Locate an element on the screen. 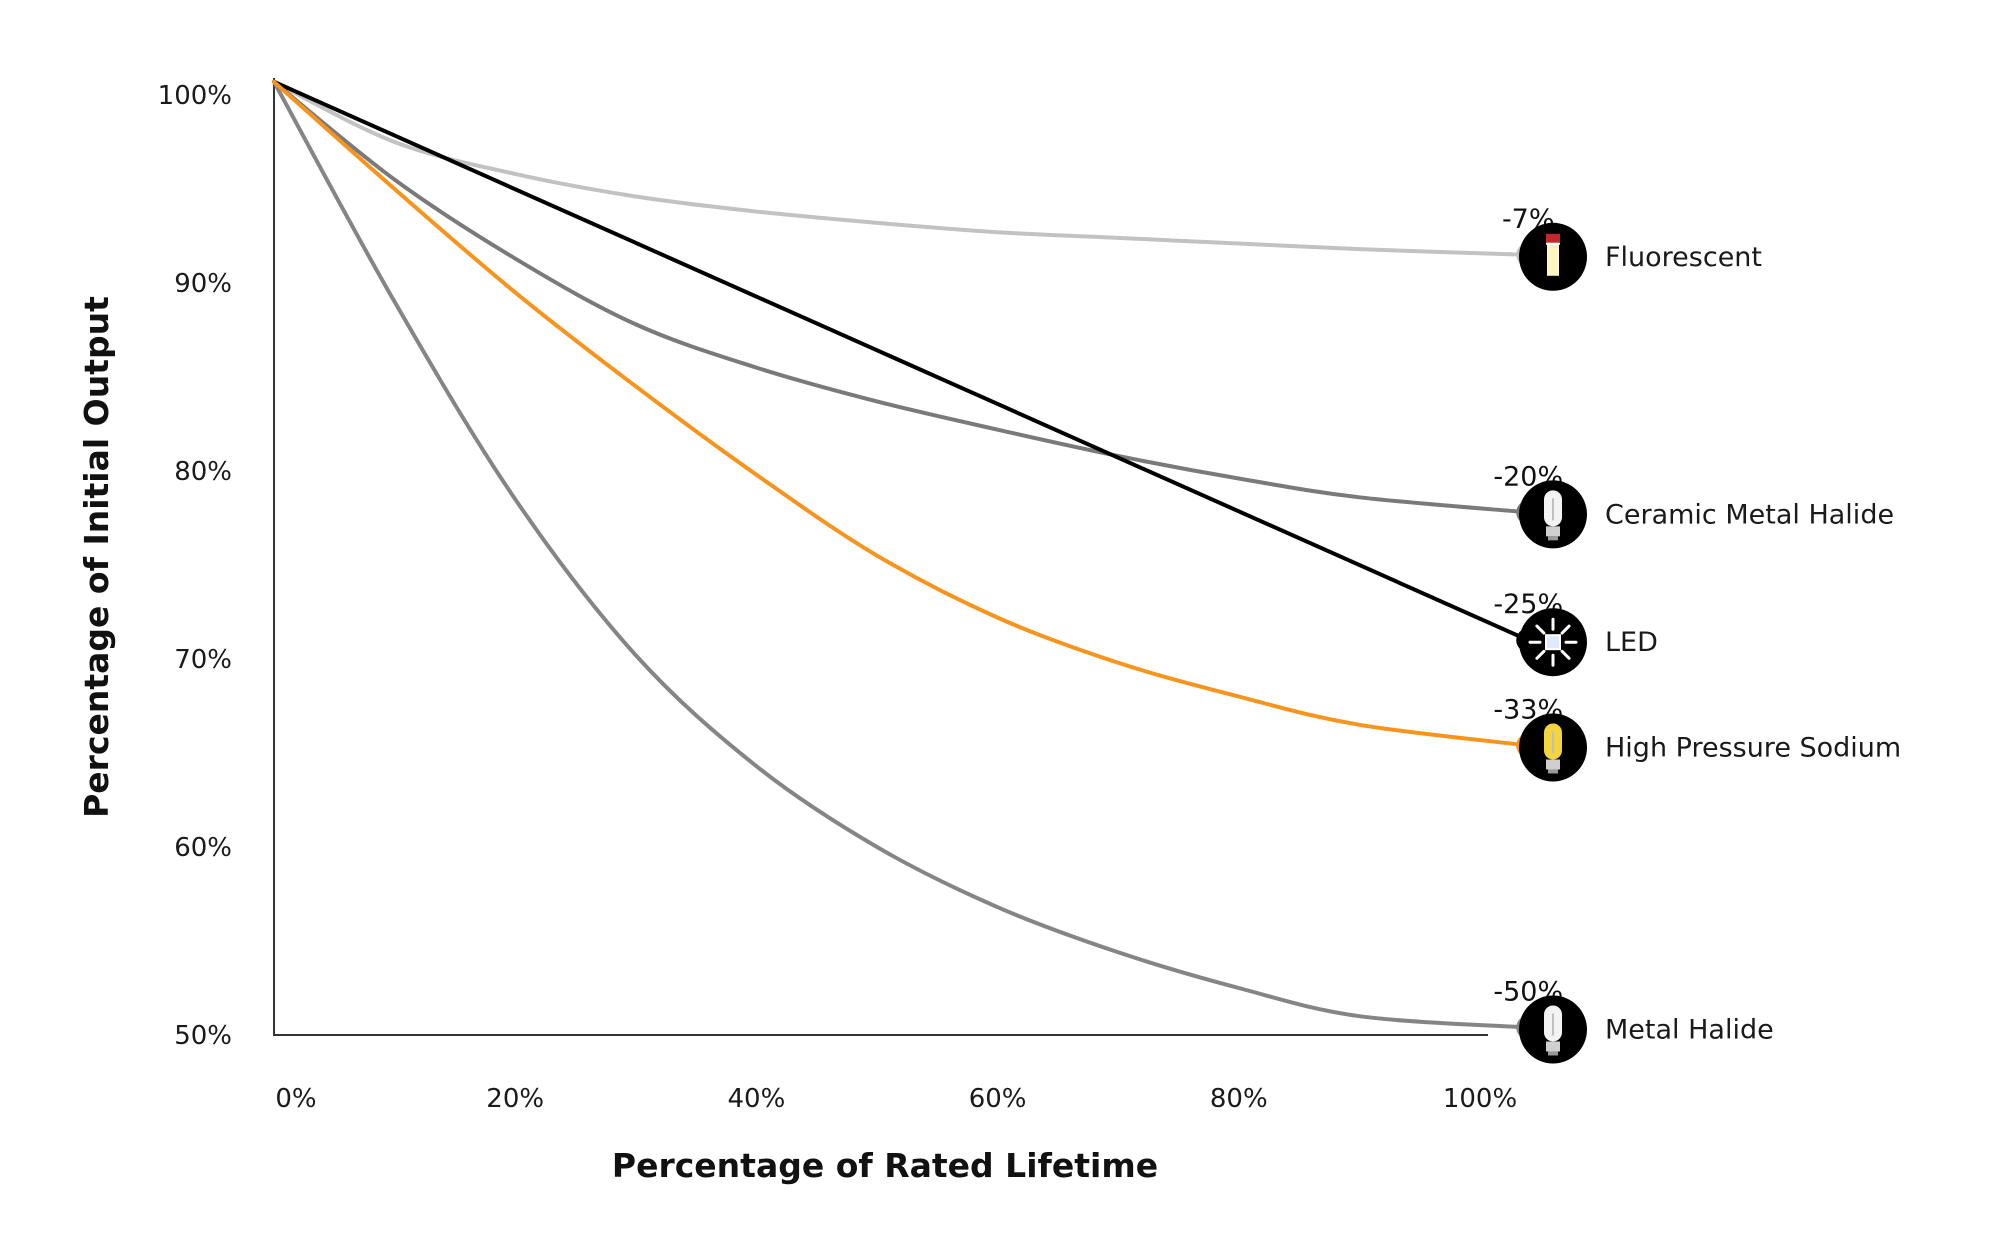 The height and width of the screenshot is (1259, 2000). y-axis-title: Percentage of Initial Output is located at coordinates (96, 557).